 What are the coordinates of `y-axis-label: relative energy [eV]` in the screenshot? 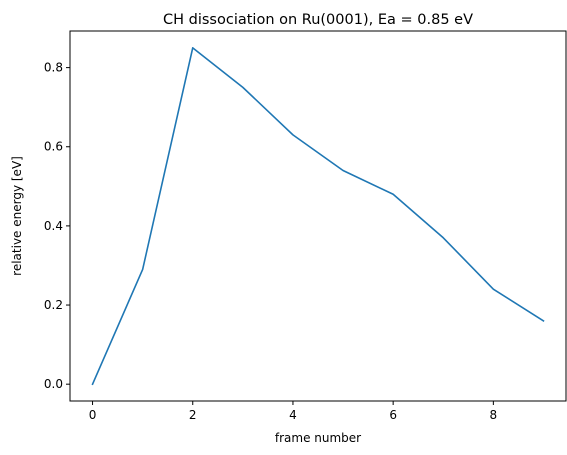 It's located at (17, 216).